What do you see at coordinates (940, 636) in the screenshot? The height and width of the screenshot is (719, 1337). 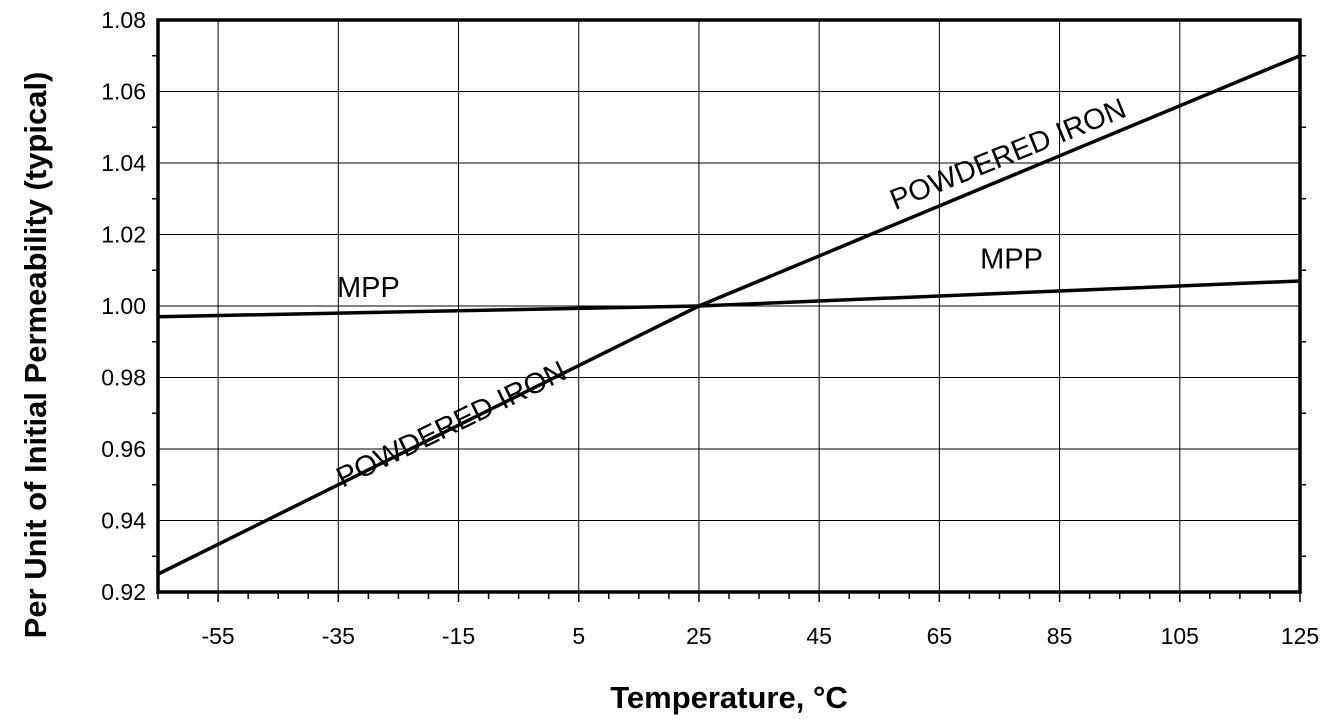 I see `x-tick-label: 65` at bounding box center [940, 636].